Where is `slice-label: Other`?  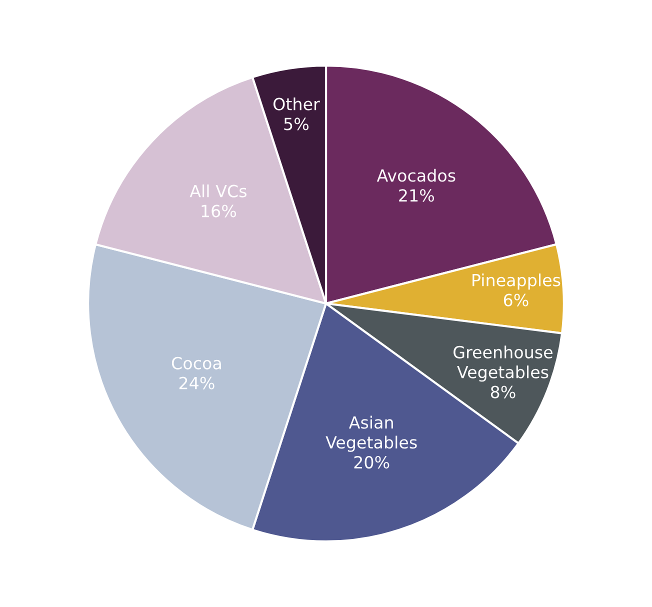 slice-label: Other is located at coordinates (296, 103).